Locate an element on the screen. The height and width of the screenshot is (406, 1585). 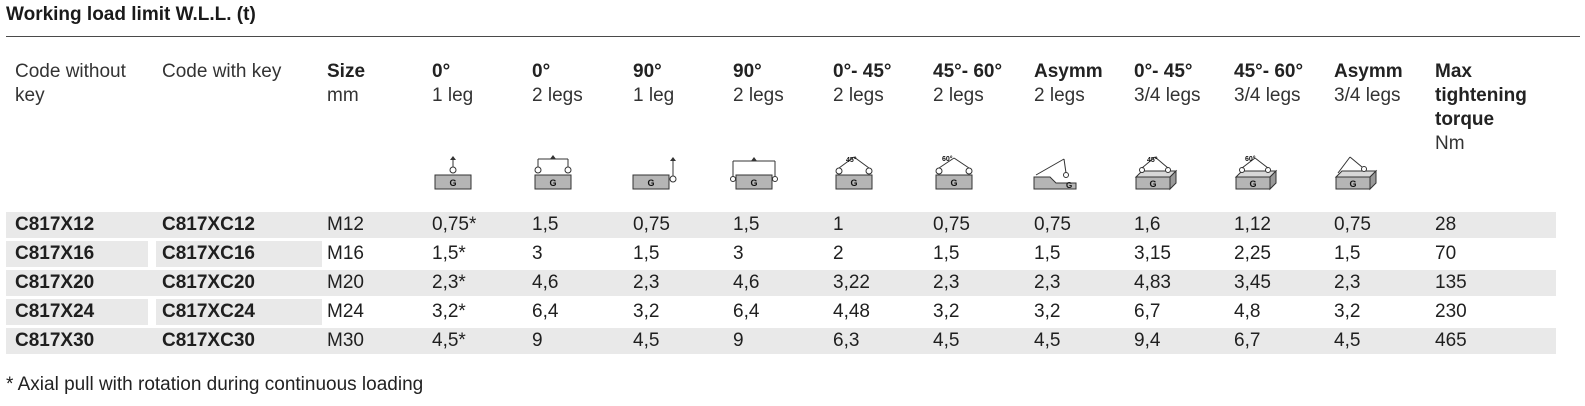
column-header-9: Asymm 2 legs is located at coordinates (1068, 84).